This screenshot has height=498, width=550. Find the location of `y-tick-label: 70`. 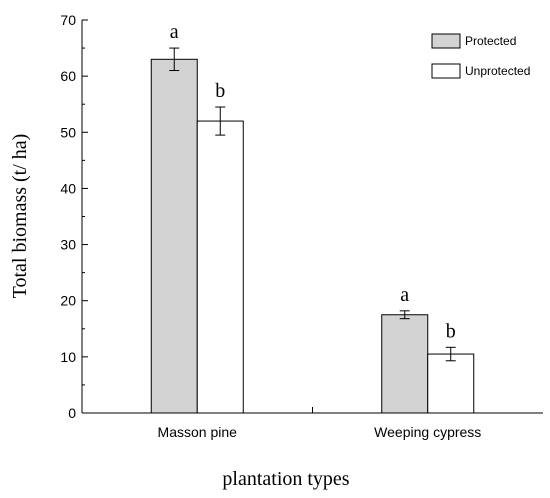

y-tick-label: 70 is located at coordinates (68, 20).